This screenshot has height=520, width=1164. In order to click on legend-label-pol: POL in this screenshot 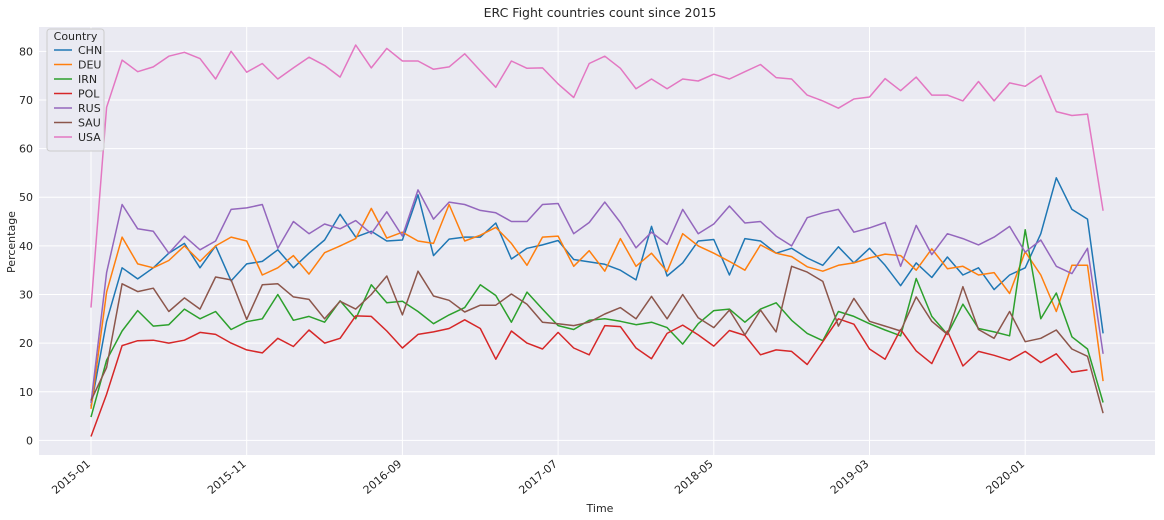, I will do `click(89, 94)`.